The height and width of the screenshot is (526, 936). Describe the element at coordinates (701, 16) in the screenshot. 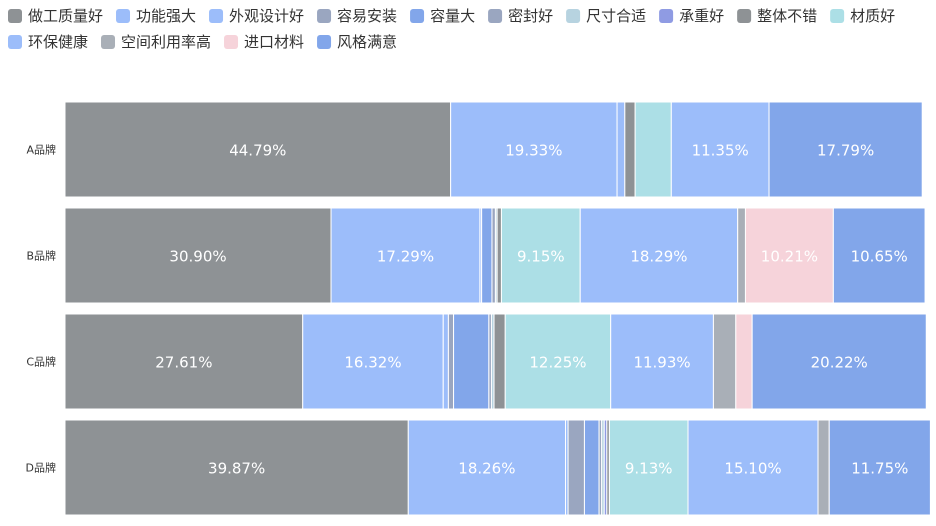

I see `legend-label: 承重好` at that location.